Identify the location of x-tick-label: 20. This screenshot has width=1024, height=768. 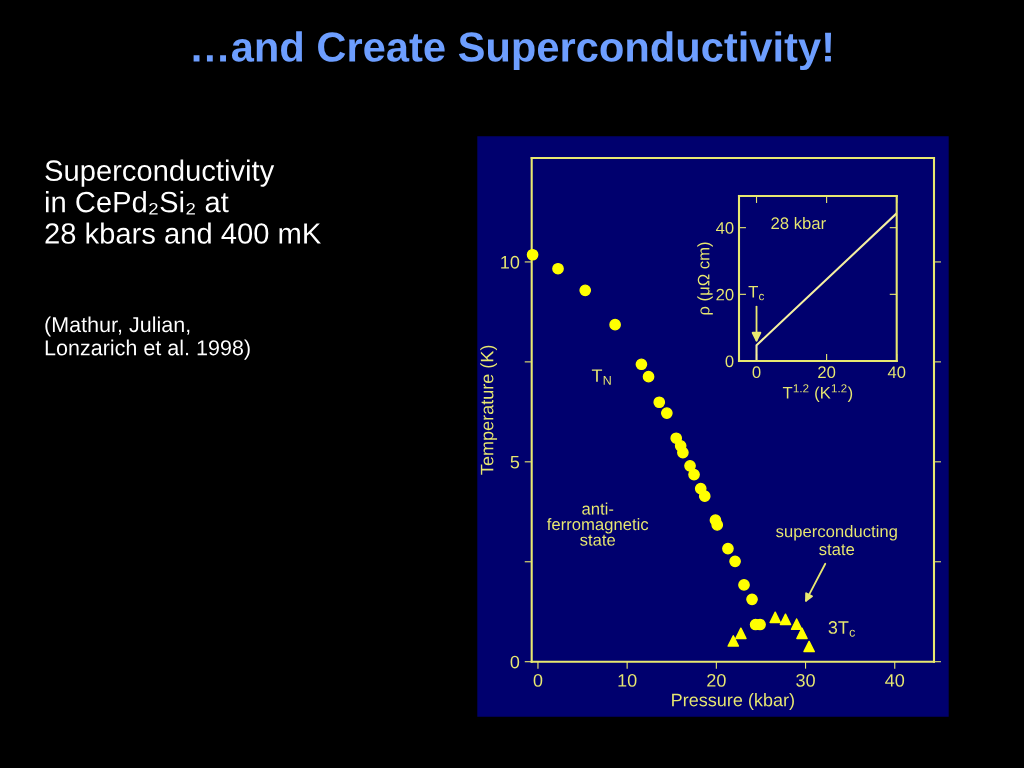
(827, 372).